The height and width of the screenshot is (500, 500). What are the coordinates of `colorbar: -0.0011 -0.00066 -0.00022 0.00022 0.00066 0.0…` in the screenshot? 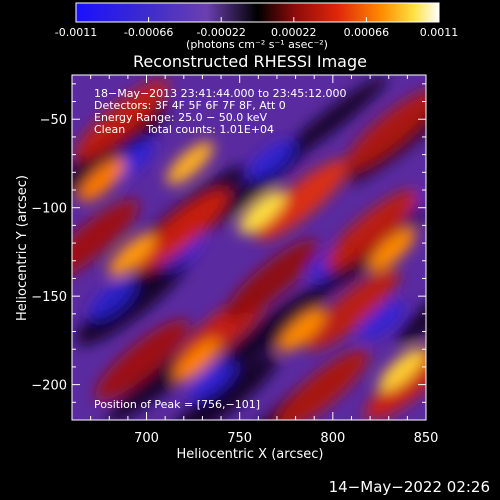 It's located at (256, 26).